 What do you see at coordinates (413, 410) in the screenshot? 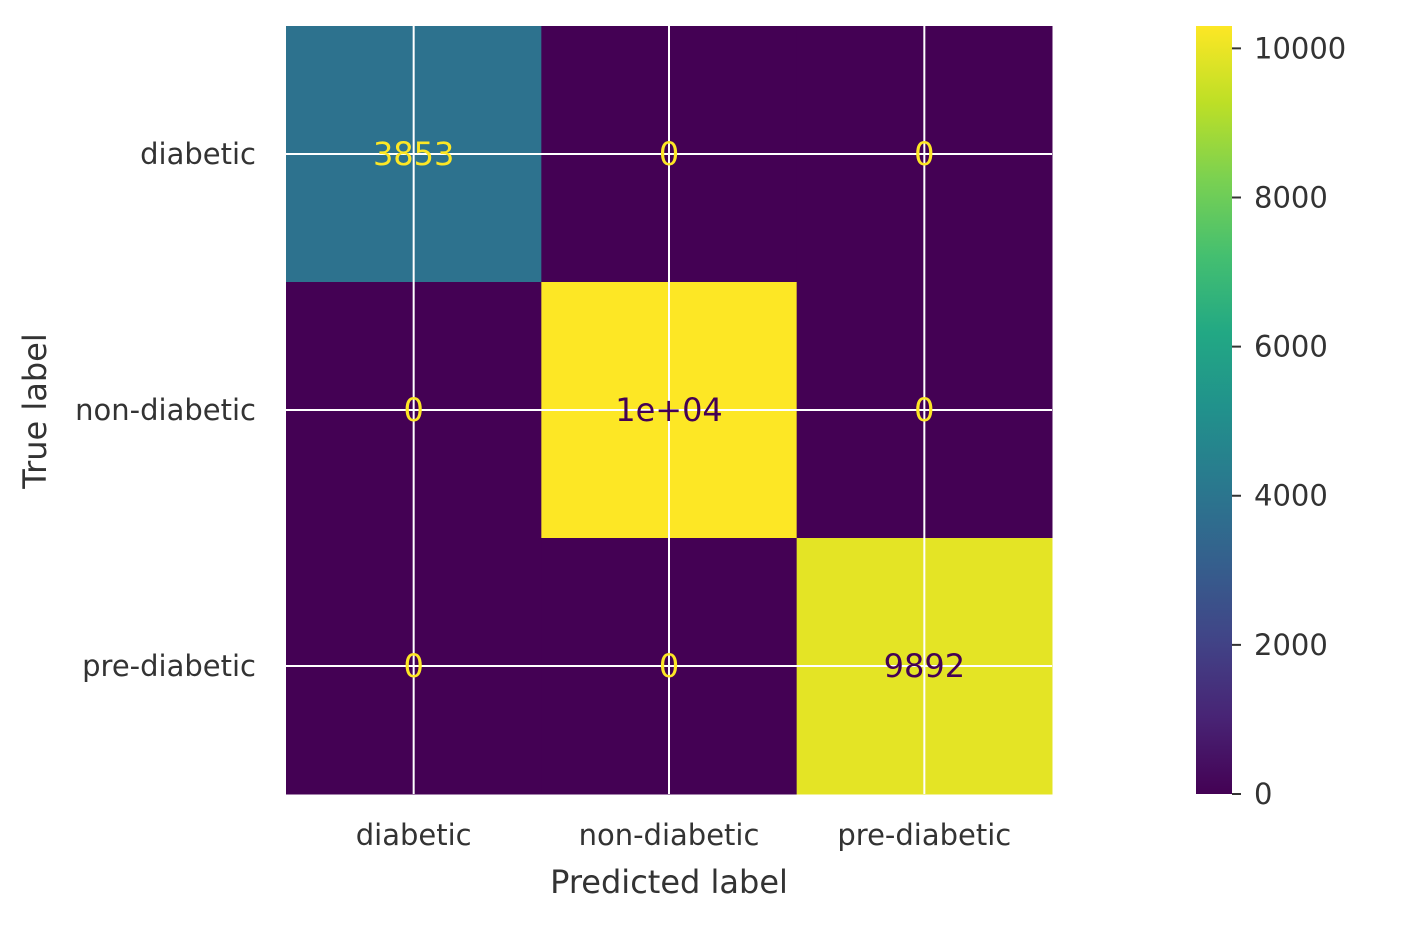
I see `cell-value-label-1-0: 0` at bounding box center [413, 410].